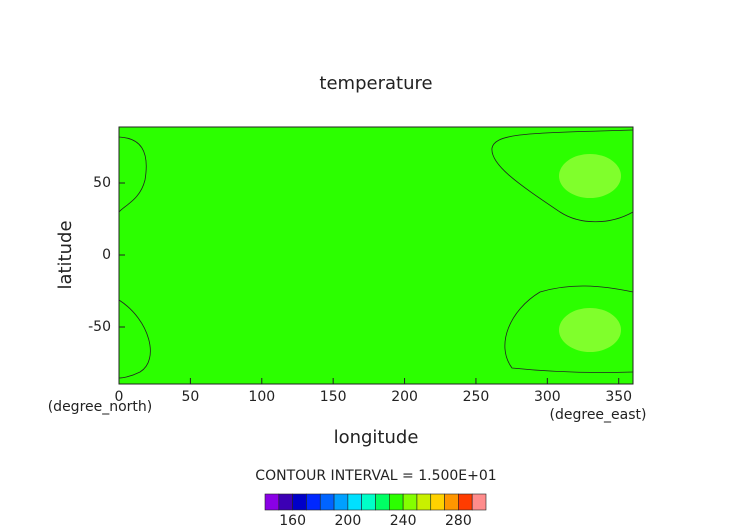 This screenshot has width=752, height=532. Describe the element at coordinates (119, 397) in the screenshot. I see `x-tick-label: 0` at that location.